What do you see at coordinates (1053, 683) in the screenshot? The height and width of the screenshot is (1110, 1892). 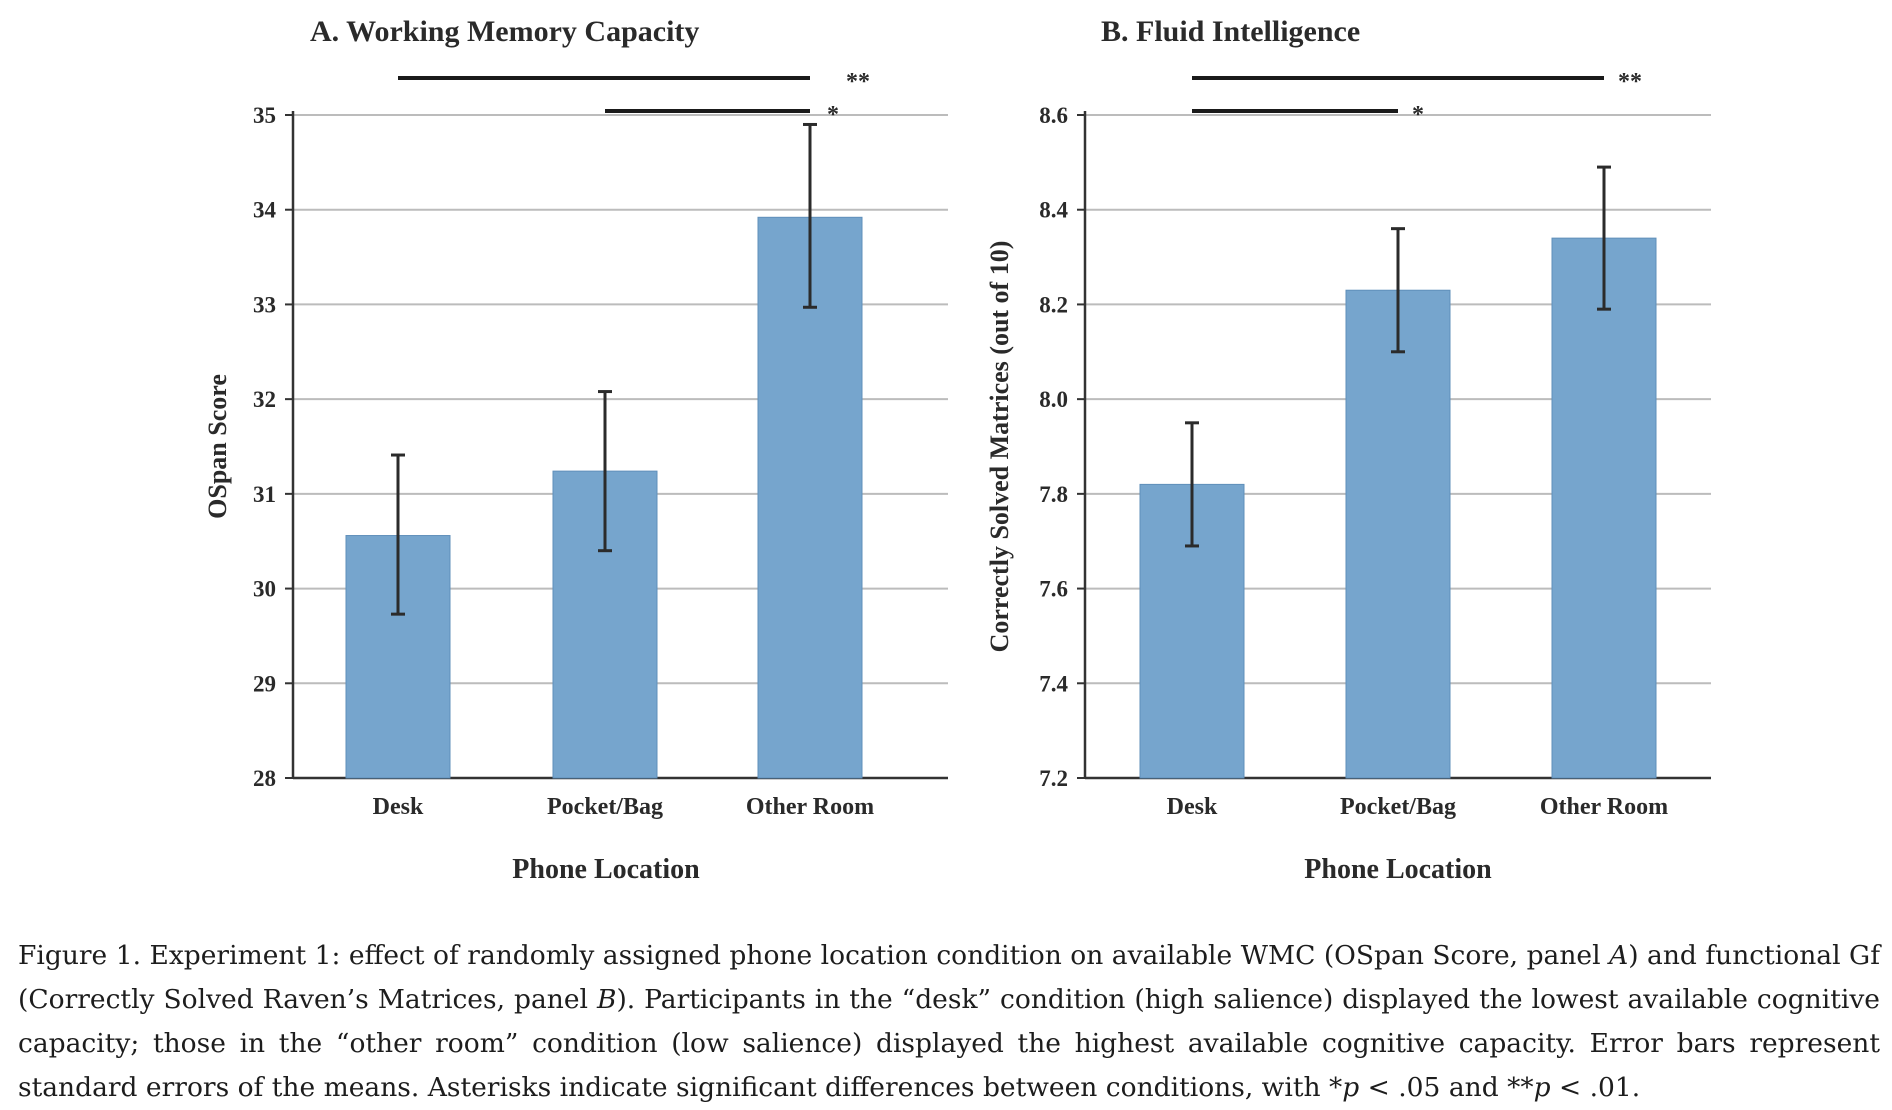 I see `y-tick-label: 7.4` at bounding box center [1053, 683].